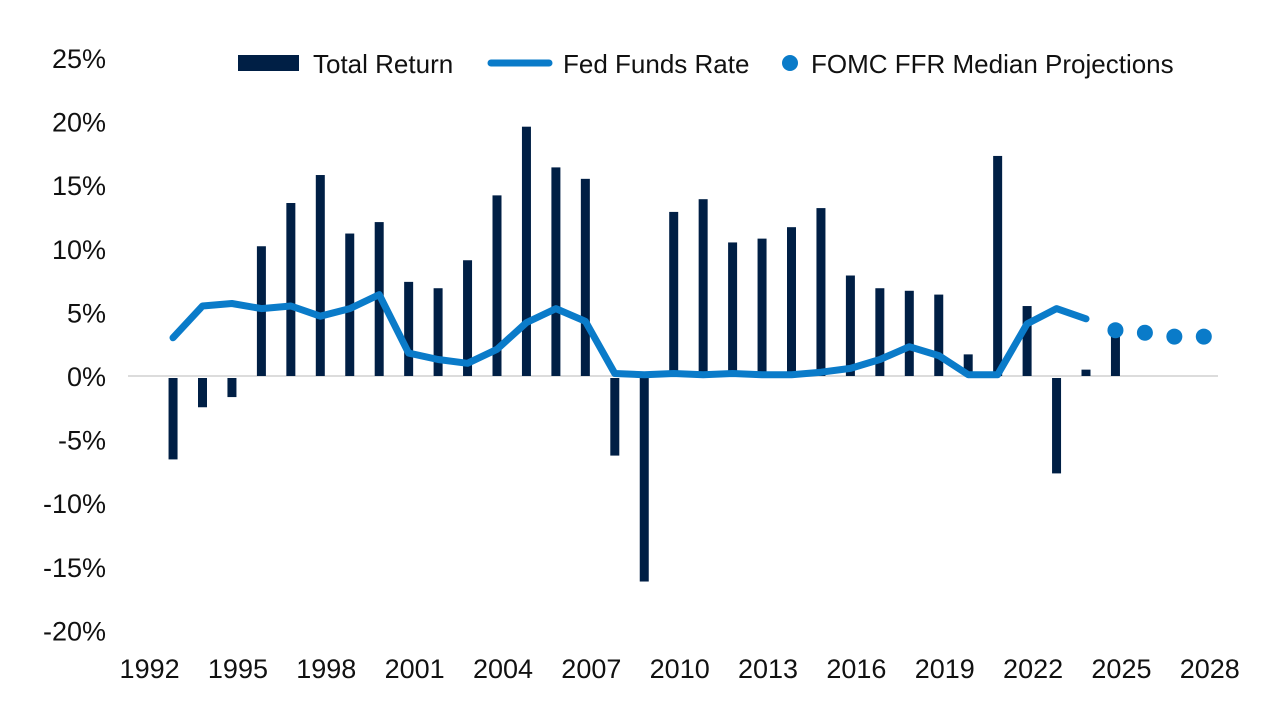  I want to click on x-tick-label: 2016, so click(856, 669).